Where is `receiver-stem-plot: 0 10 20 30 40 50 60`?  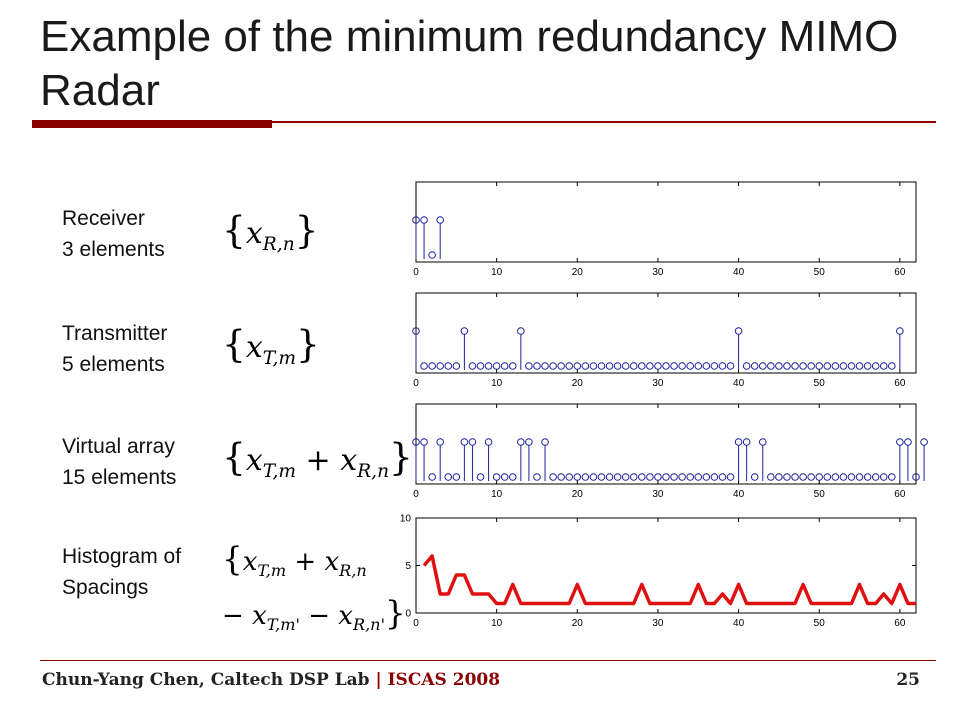
receiver-stem-plot: 0 10 20 30 40 50 60 is located at coordinates (664, 229).